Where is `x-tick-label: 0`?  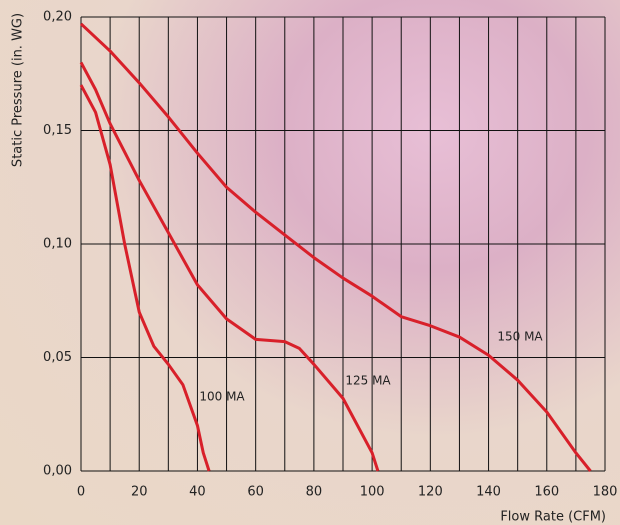
x-tick-label: 0 is located at coordinates (81, 492).